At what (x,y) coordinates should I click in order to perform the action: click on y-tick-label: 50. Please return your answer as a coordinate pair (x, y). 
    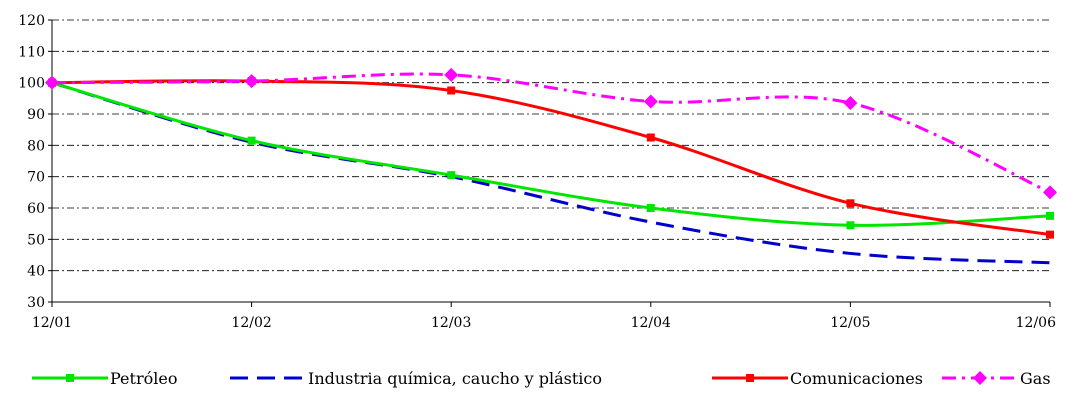
    Looking at the image, I should click on (36, 240).